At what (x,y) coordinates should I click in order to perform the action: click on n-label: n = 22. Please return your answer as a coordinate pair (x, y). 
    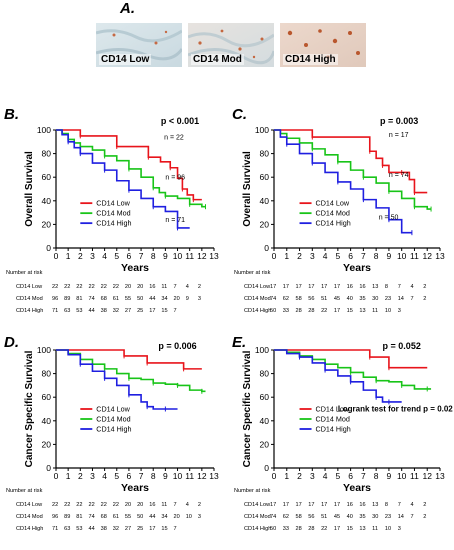
    Looking at the image, I should click on (174, 137).